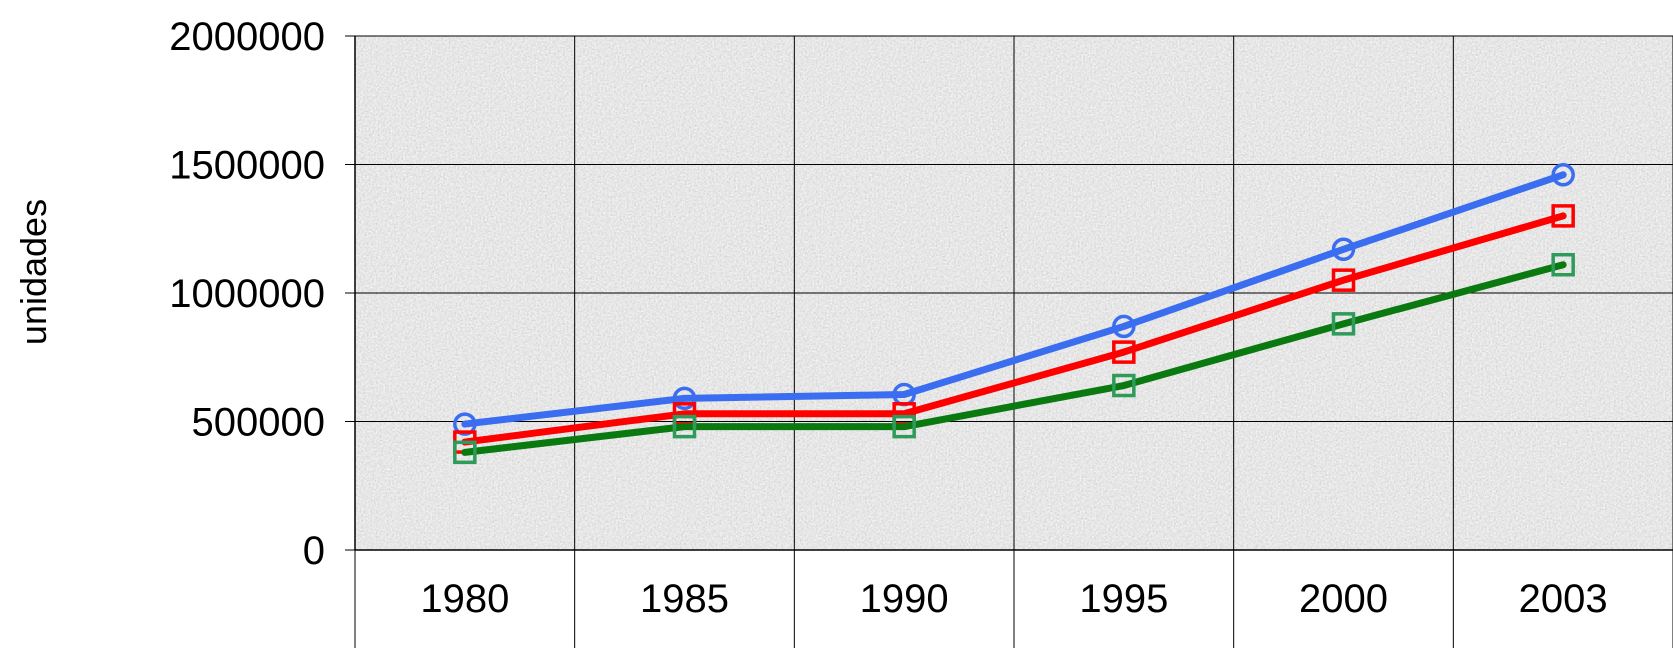 This screenshot has width=1673, height=648. Describe the element at coordinates (464, 599) in the screenshot. I see `x-tick-label: 1980` at that location.